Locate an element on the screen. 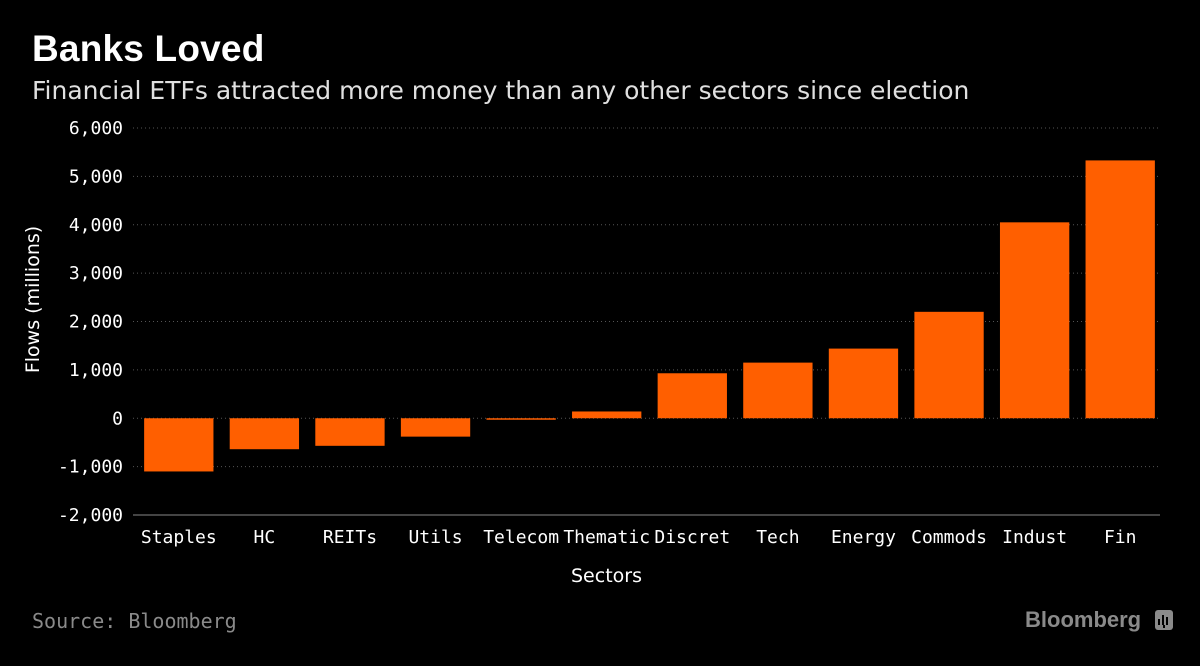 Image resolution: width=1200 pixels, height=666 pixels. bar-commods is located at coordinates (949, 365).